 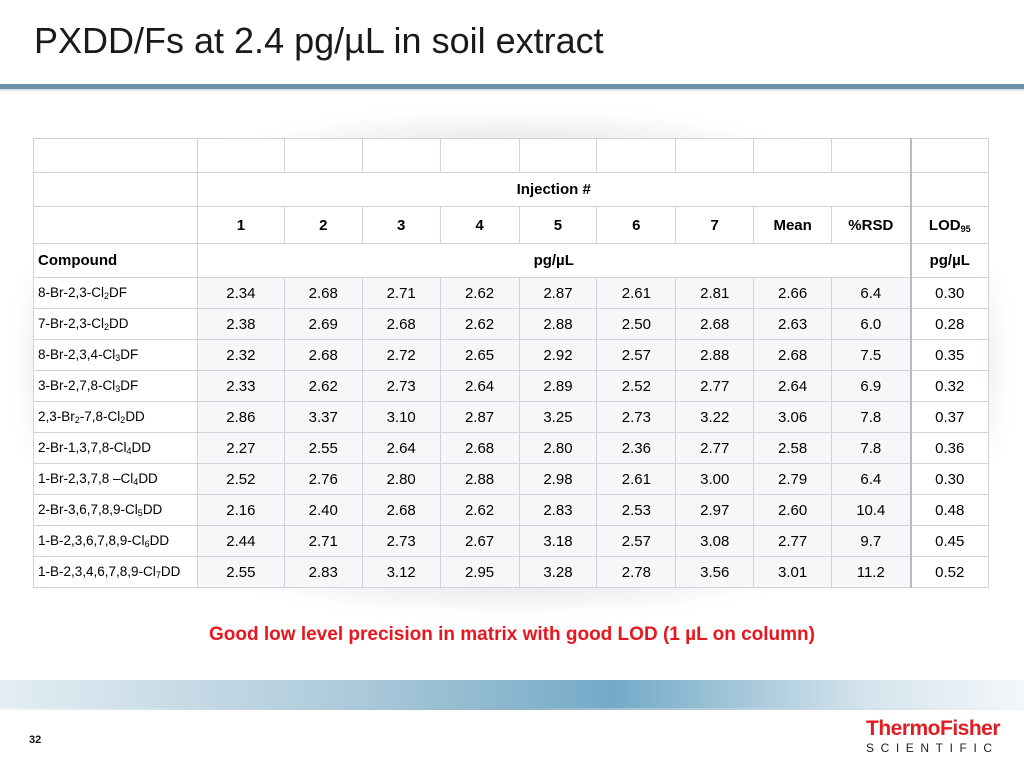 I want to click on value-cell: 2.78, so click(x=636, y=572).